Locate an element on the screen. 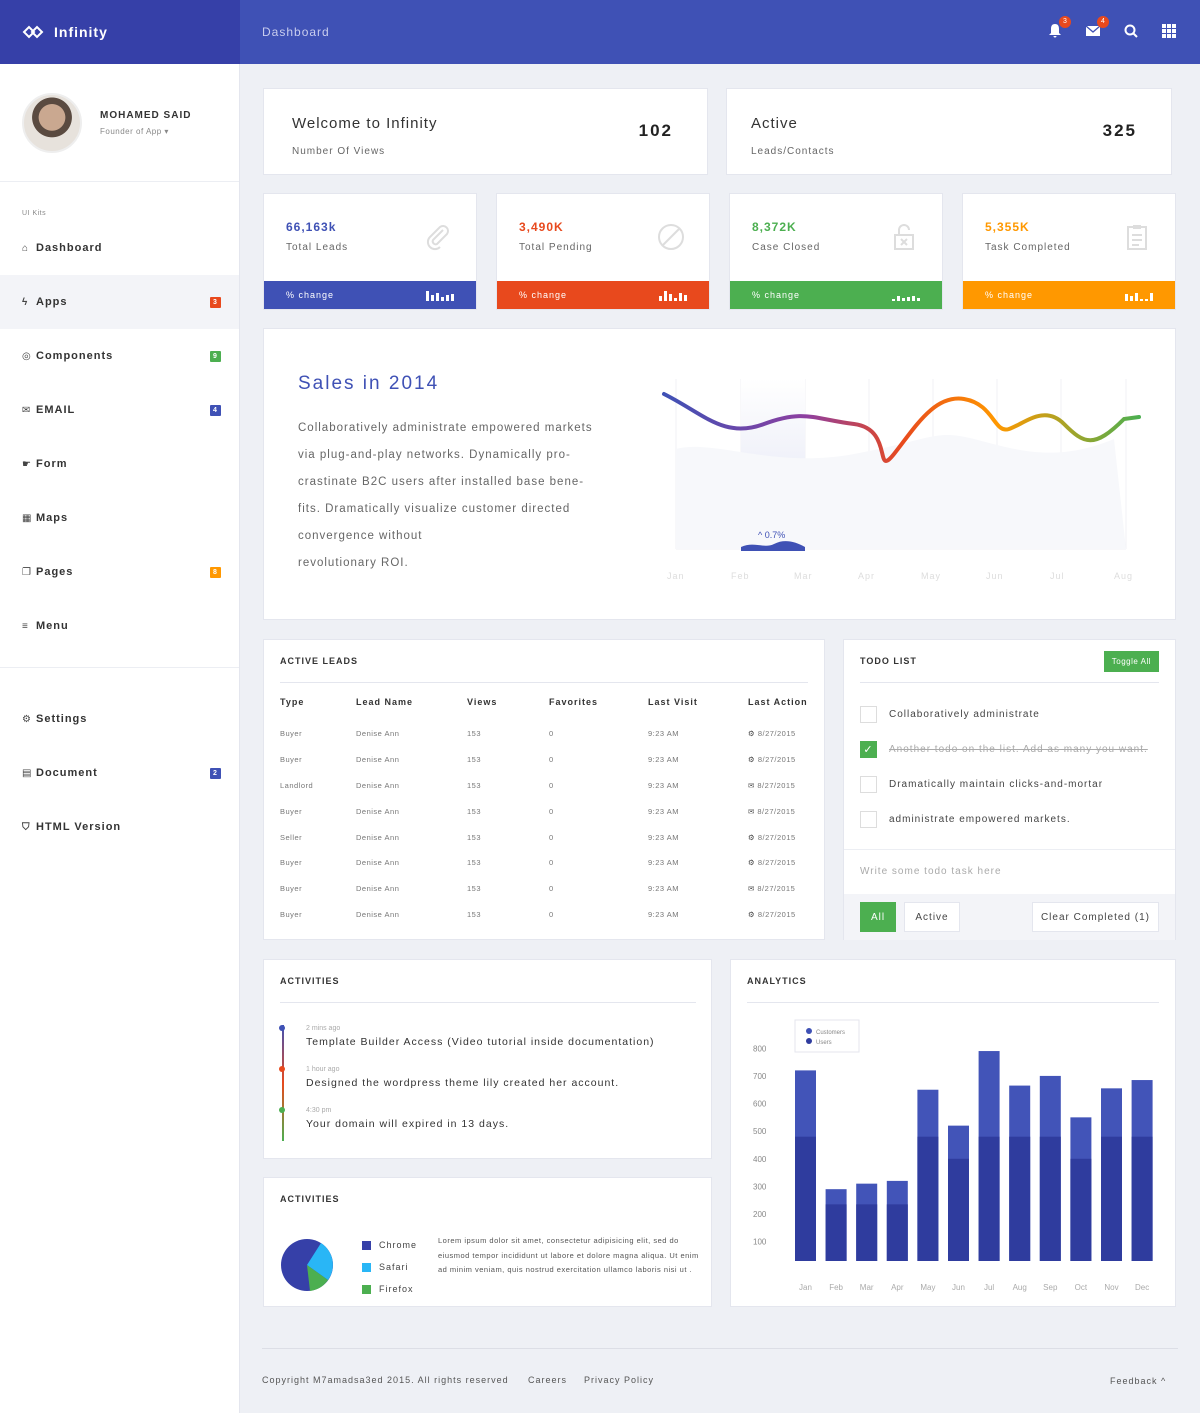 This screenshot has height=1413, width=1200. table-row: Seller Denise Ann 153 0 9:23 AM ⚙ 8/27/2015 is located at coordinates (545, 837).